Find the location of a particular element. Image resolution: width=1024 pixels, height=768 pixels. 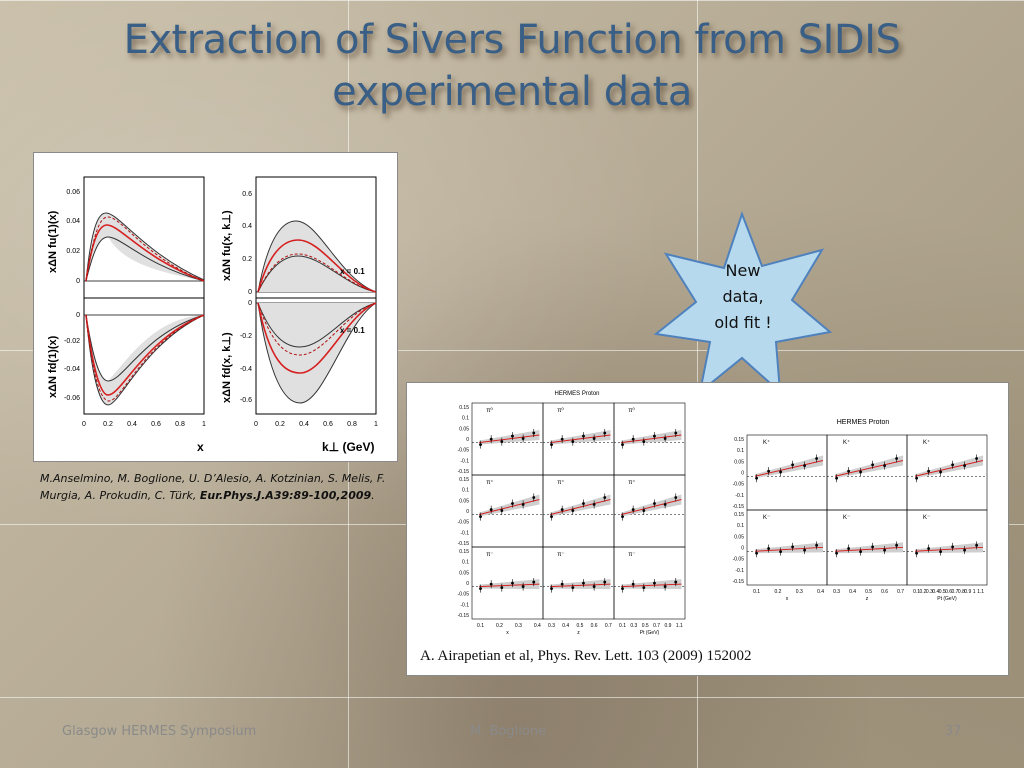

y-axis-label-d: xΔN fd(1)(x) is located at coordinates (53, 366).